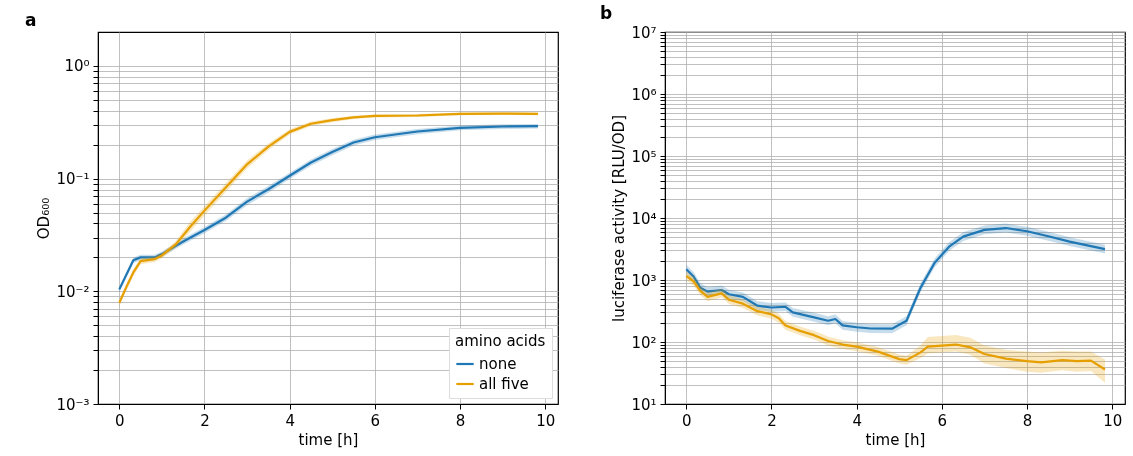 The width and height of the screenshot is (1133, 456). What do you see at coordinates (619, 218) in the screenshot?
I see `y-axis-title: luciferase activity [RLU/OD]` at bounding box center [619, 218].